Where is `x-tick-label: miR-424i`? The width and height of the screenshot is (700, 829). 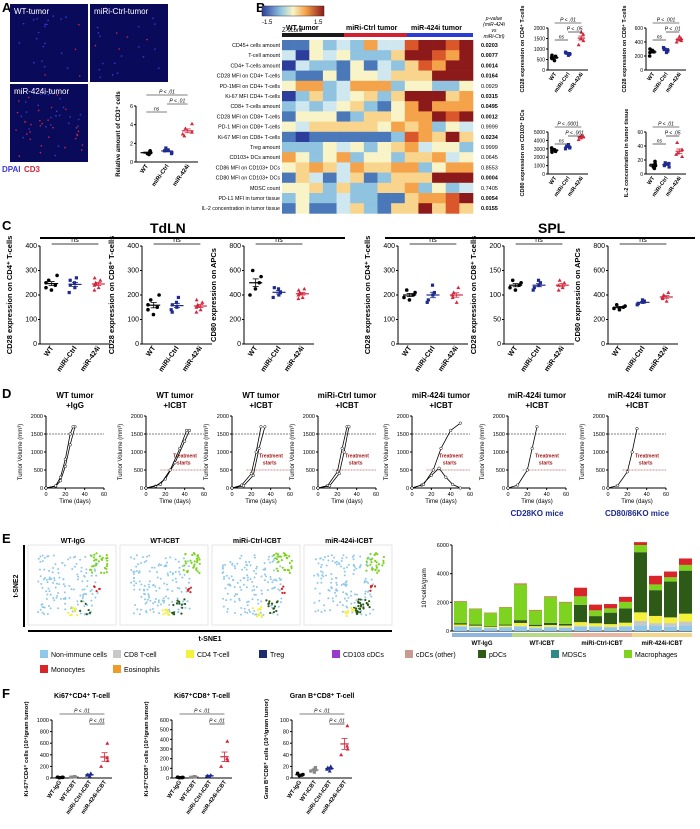 x-tick-label: miR-424i is located at coordinates (658, 359).